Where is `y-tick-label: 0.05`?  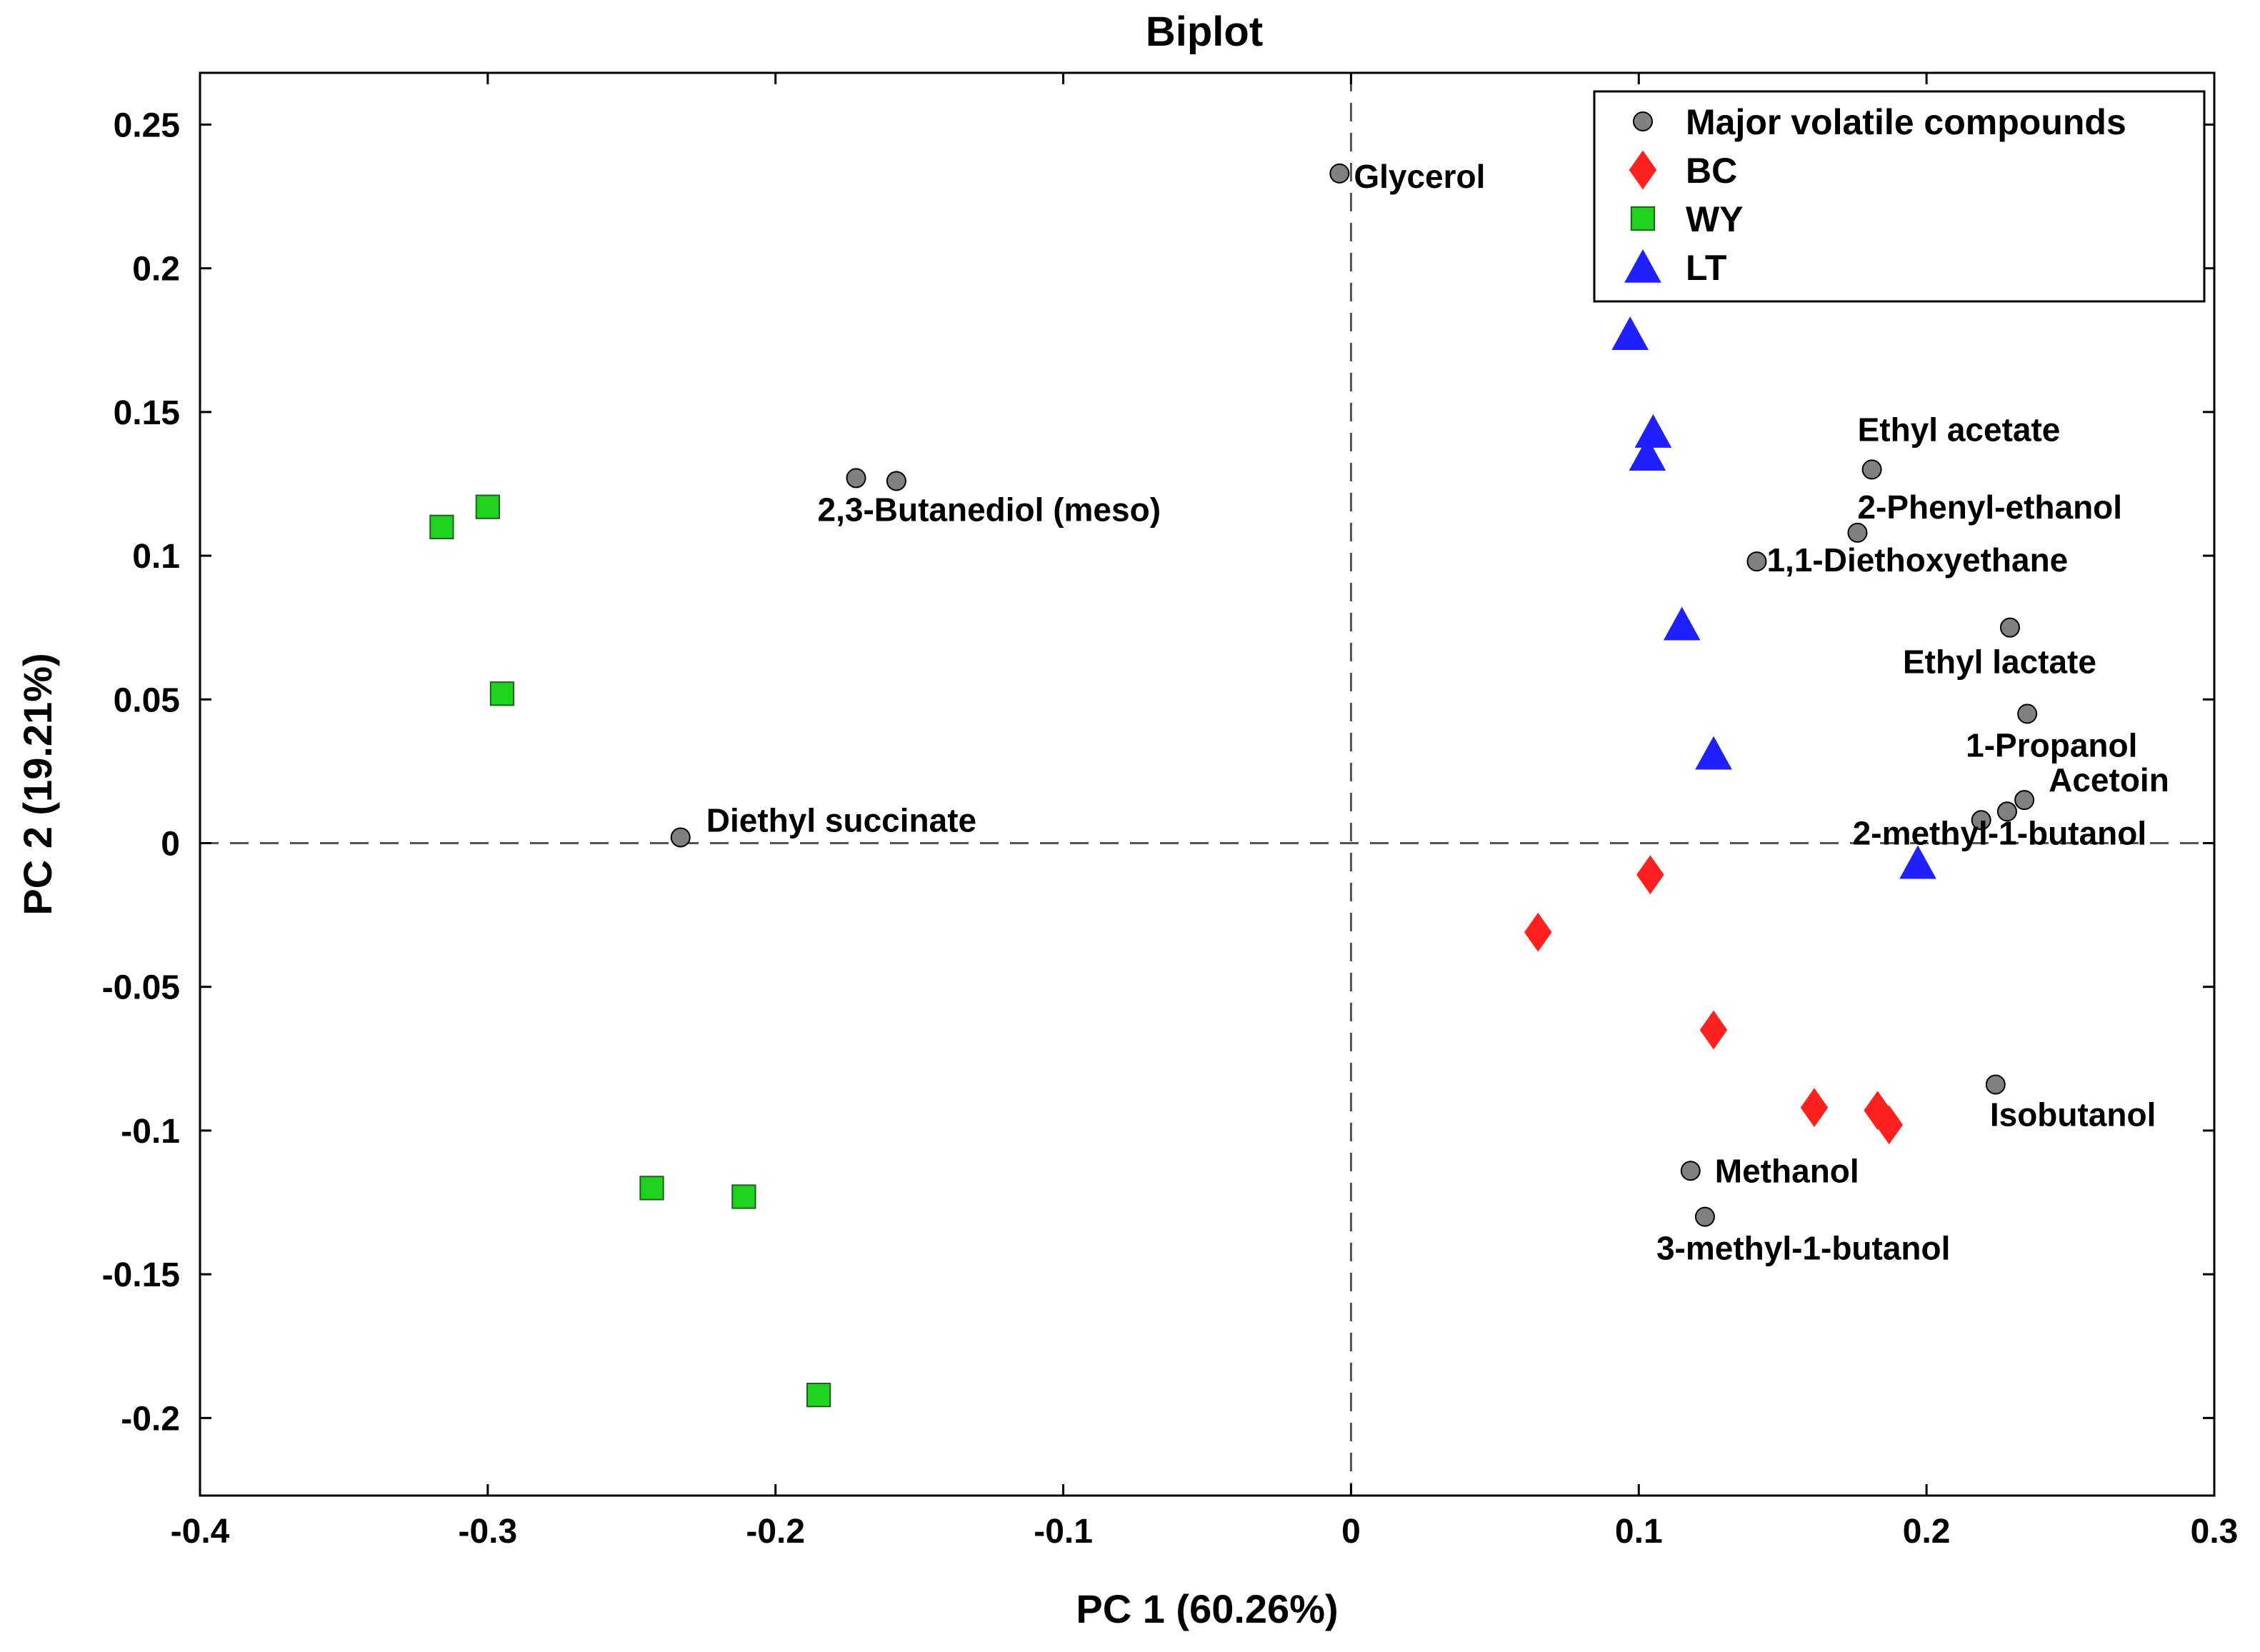
y-tick-label: 0.05 is located at coordinates (147, 700).